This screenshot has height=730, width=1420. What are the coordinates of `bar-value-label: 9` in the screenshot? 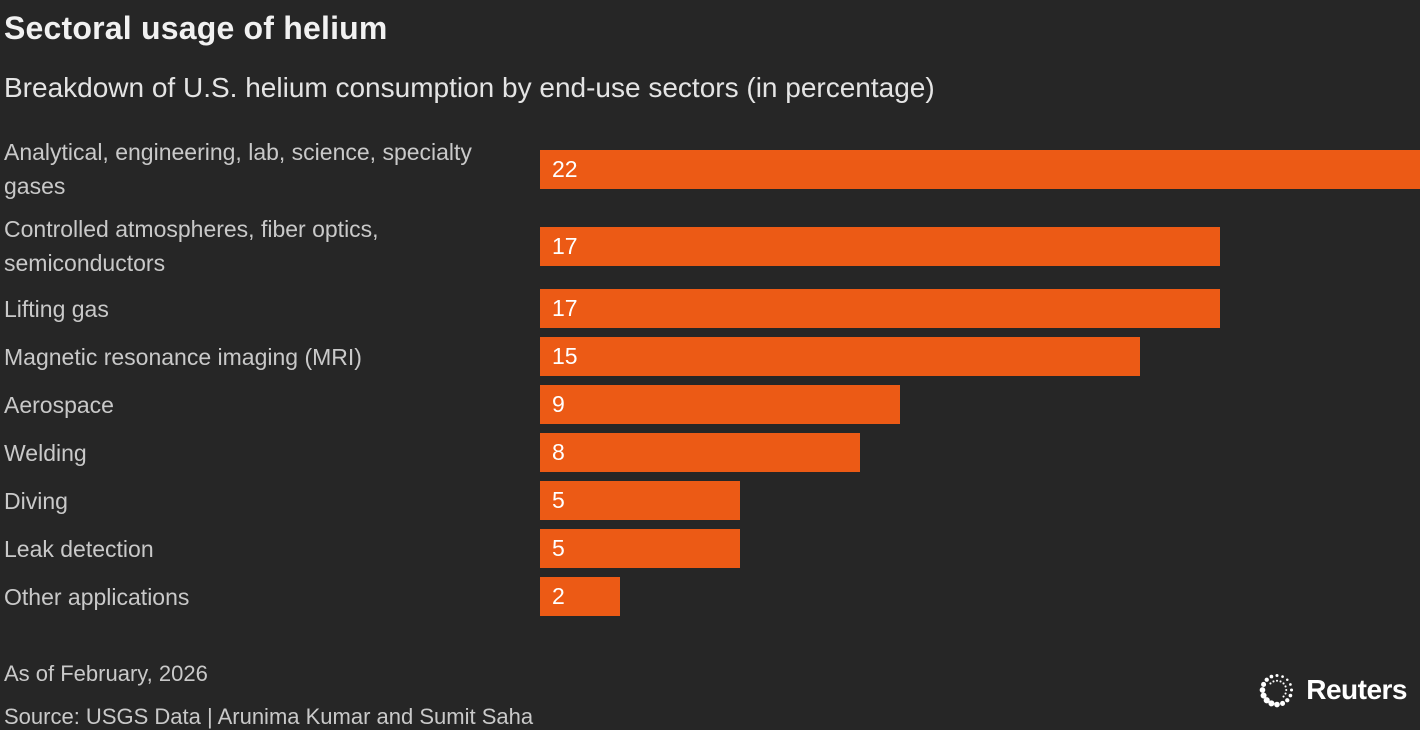 It's located at (558, 404).